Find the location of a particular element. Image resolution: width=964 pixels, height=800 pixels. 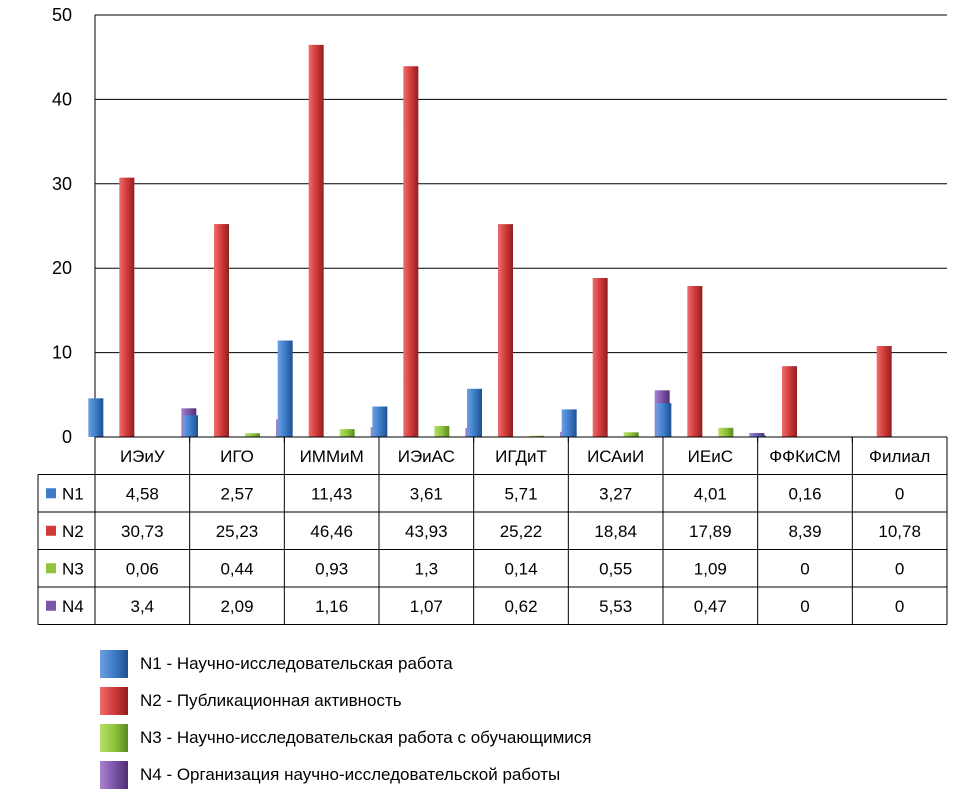

category-label: ИГО is located at coordinates (237, 456).